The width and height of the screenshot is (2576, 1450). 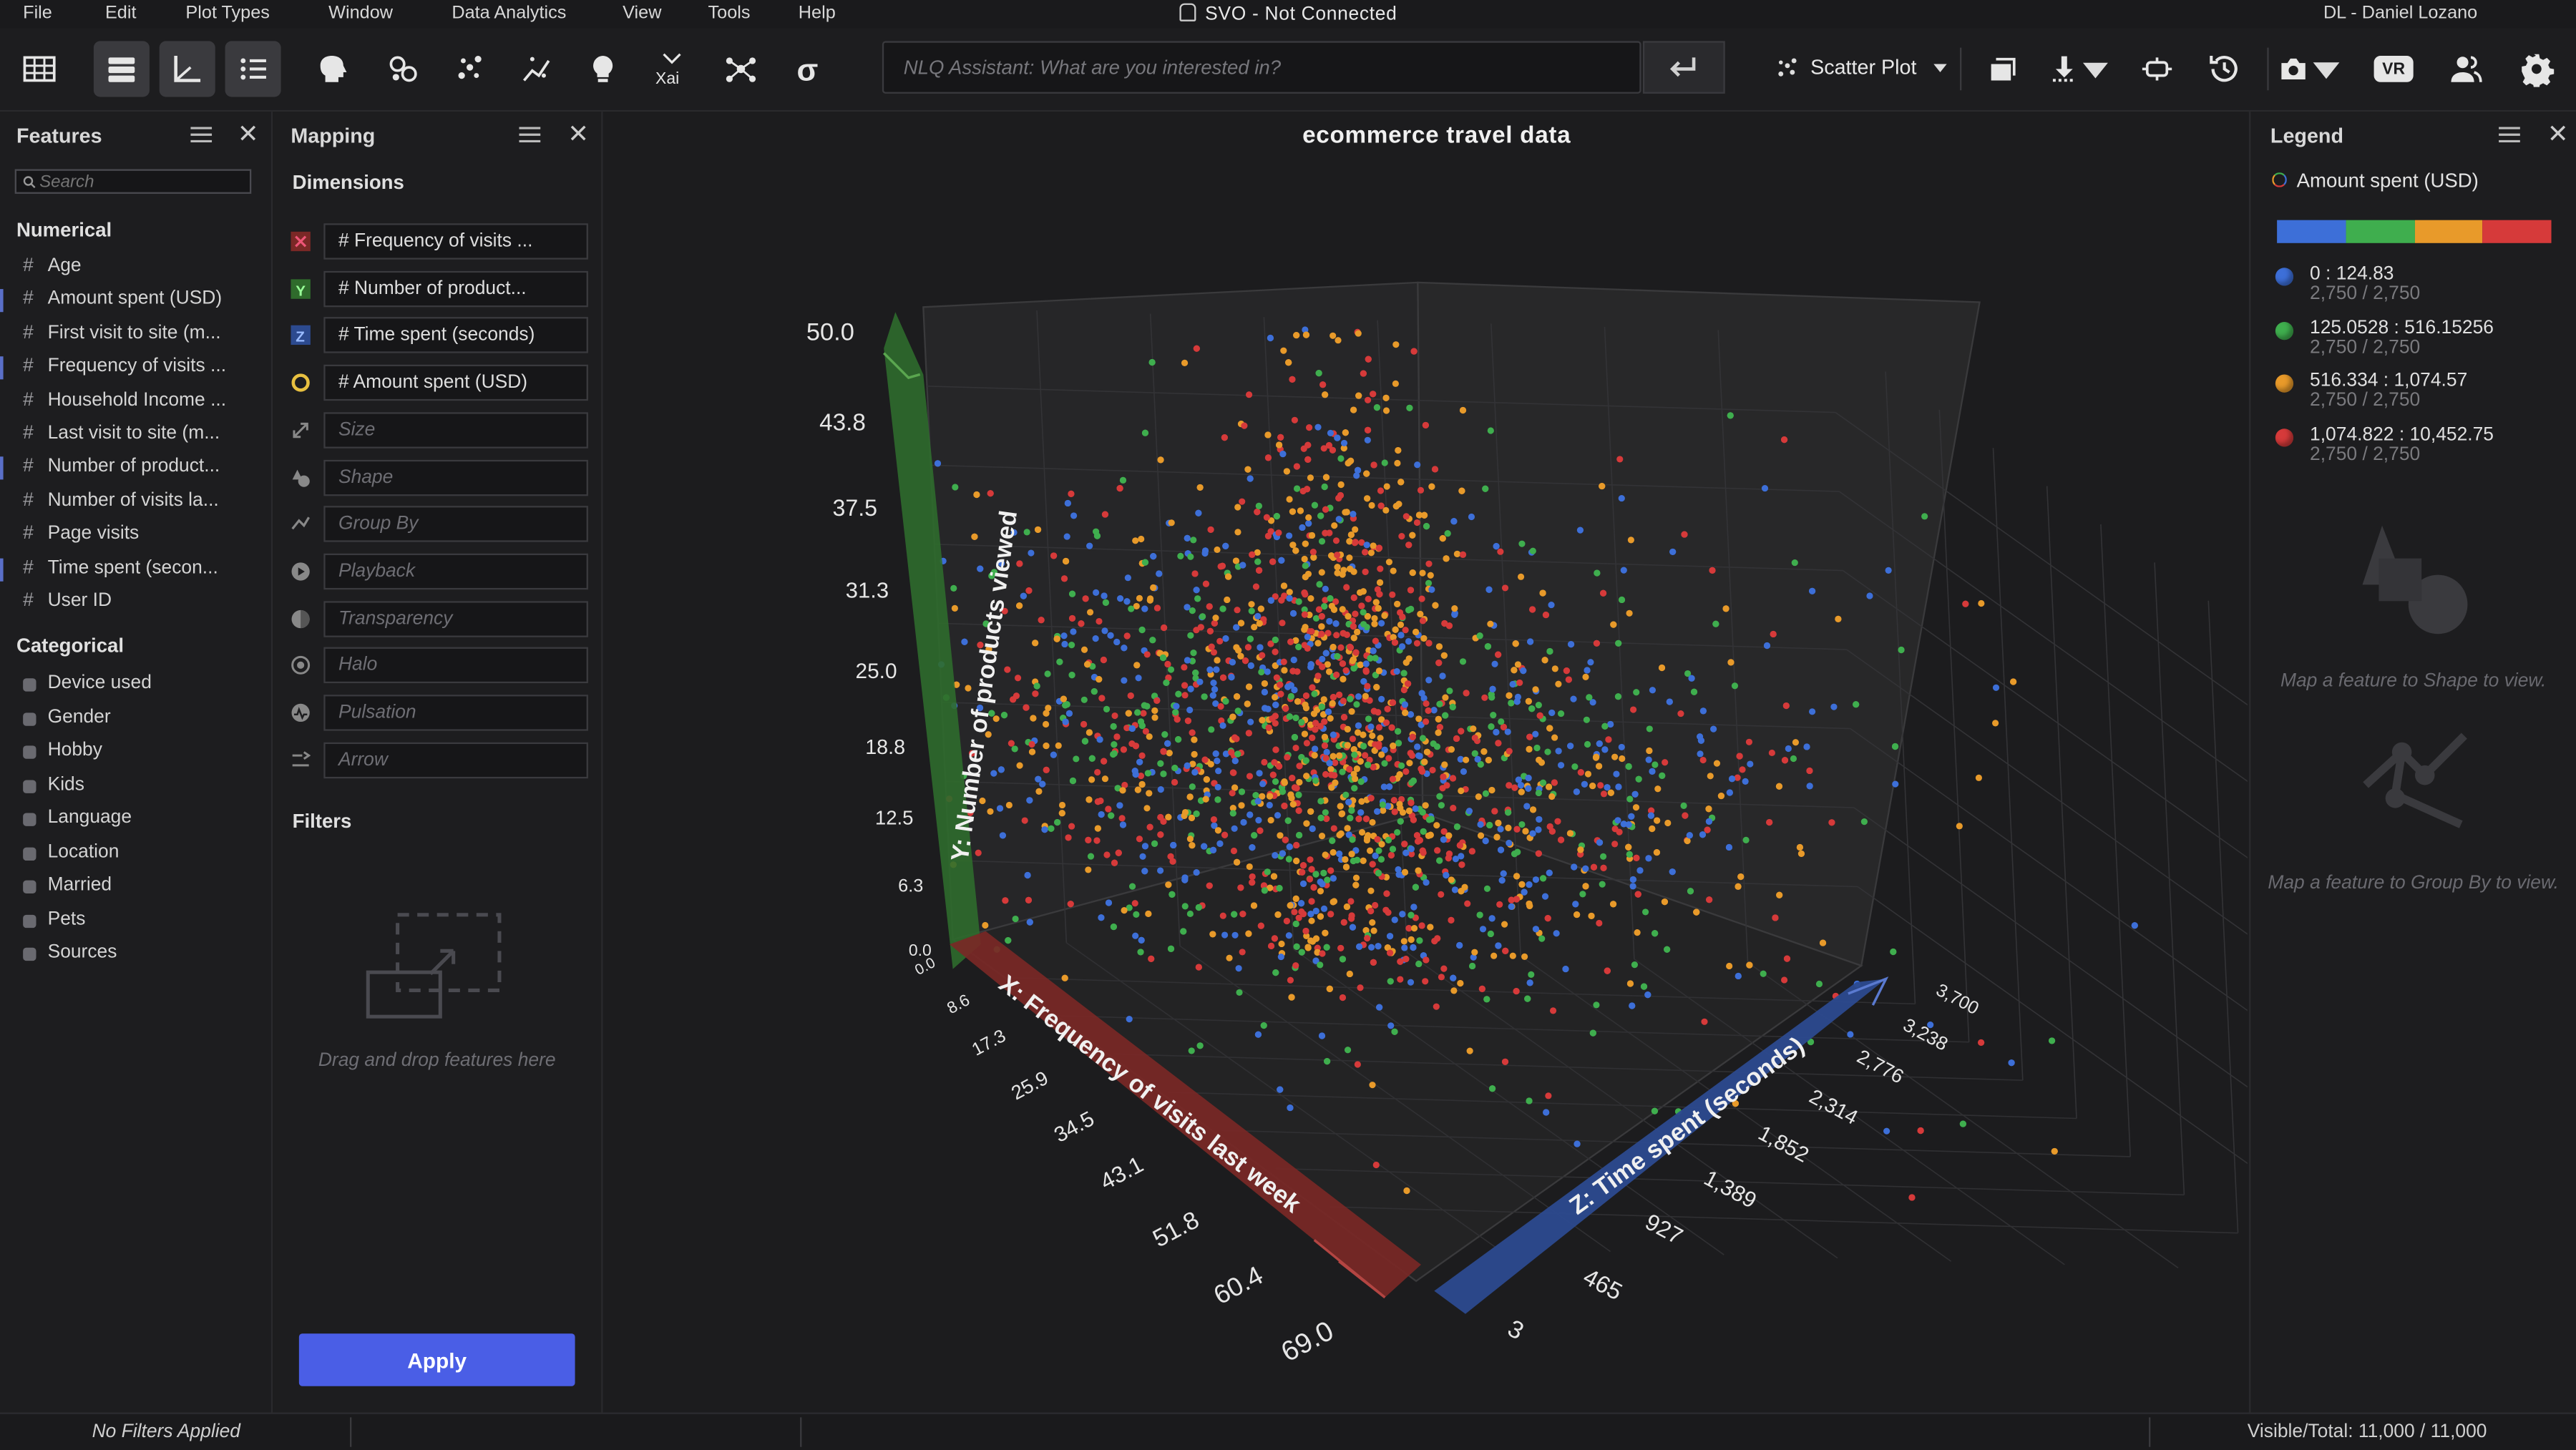 What do you see at coordinates (123, 920) in the screenshot?
I see `feature-item: Pets` at bounding box center [123, 920].